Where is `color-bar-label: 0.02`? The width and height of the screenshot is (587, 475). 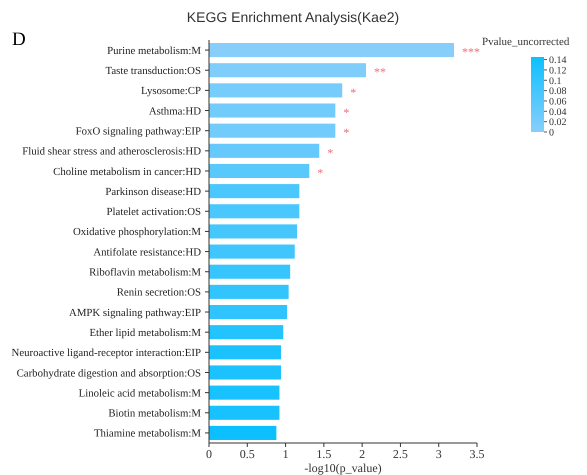
color-bar-label: 0.02 is located at coordinates (557, 122).